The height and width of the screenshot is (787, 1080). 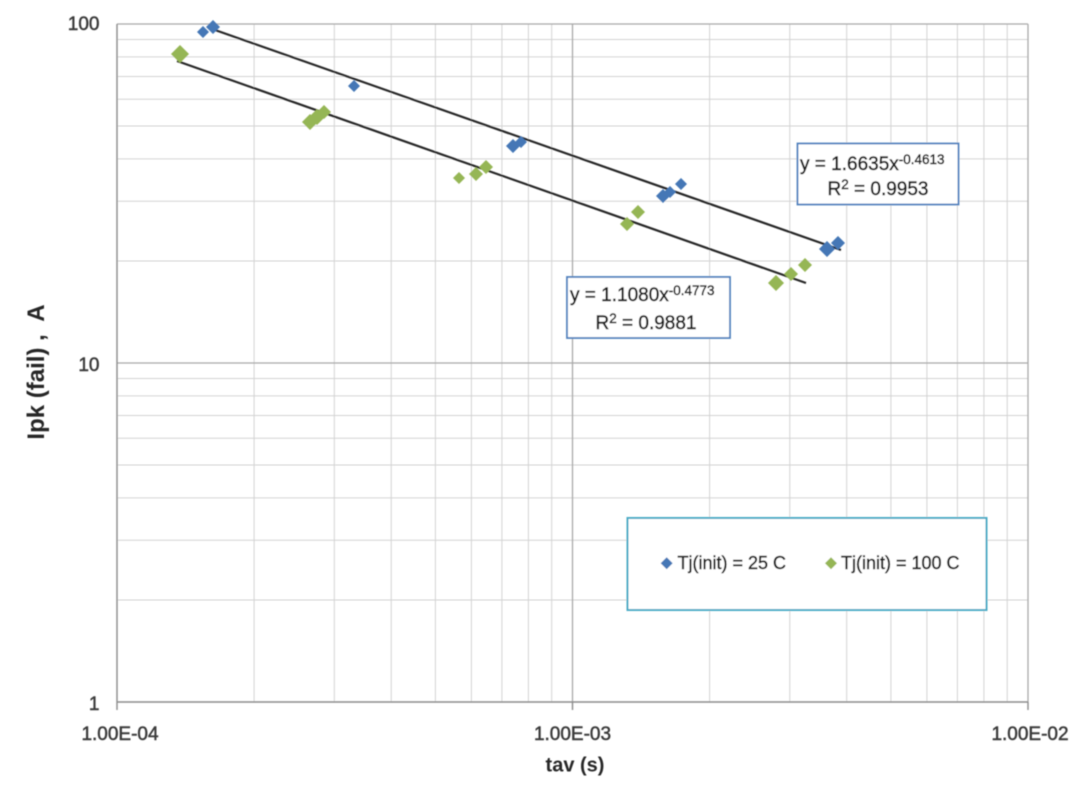 I want to click on svg-text: 1.00E-04, so click(x=120, y=734).